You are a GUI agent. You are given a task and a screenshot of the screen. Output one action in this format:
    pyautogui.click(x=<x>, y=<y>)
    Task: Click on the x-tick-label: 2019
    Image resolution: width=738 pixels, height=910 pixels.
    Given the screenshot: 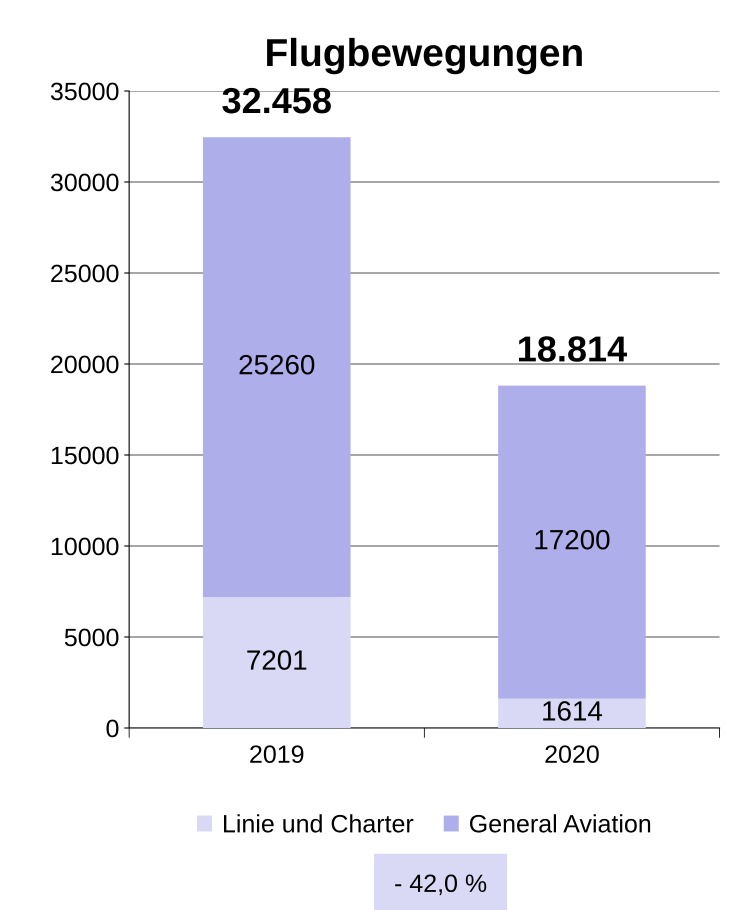 What is the action you would take?
    pyautogui.click(x=277, y=754)
    